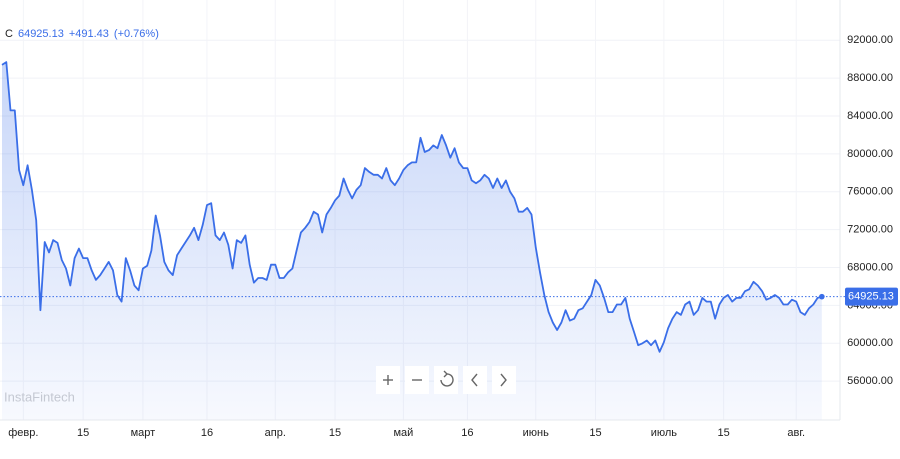 The image size is (900, 459). I want to click on change: +491.43, so click(89, 34).